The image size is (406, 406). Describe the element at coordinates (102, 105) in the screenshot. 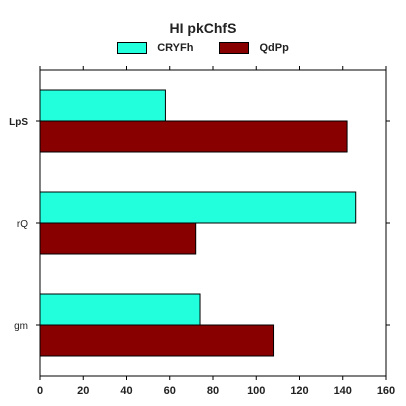

I see `bar-CRYFh-LpS` at that location.